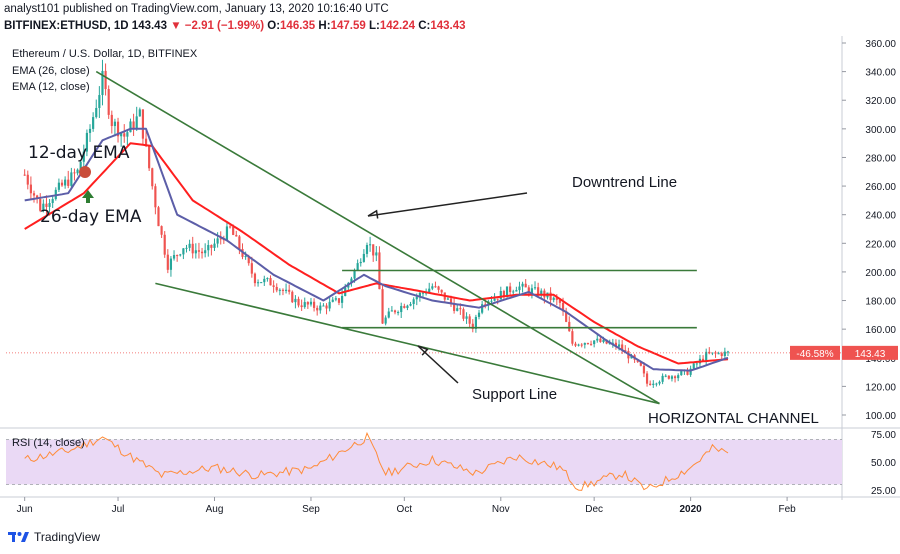  Describe the element at coordinates (88, 196) in the screenshot. I see `ema26-marker-icon` at that location.